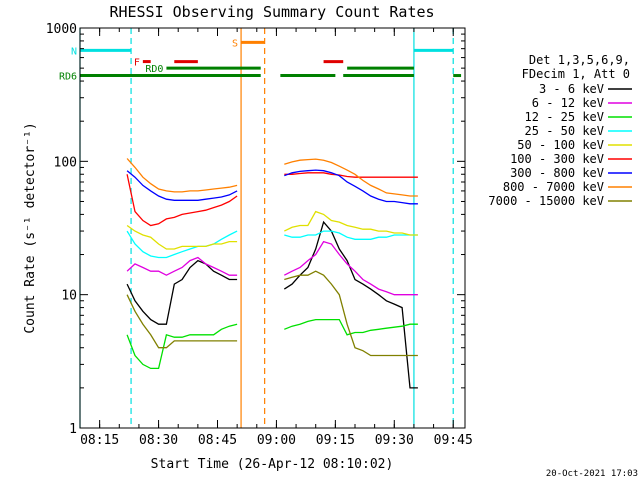  Describe the element at coordinates (137, 63) in the screenshot. I see `state-label-f: F` at that location.